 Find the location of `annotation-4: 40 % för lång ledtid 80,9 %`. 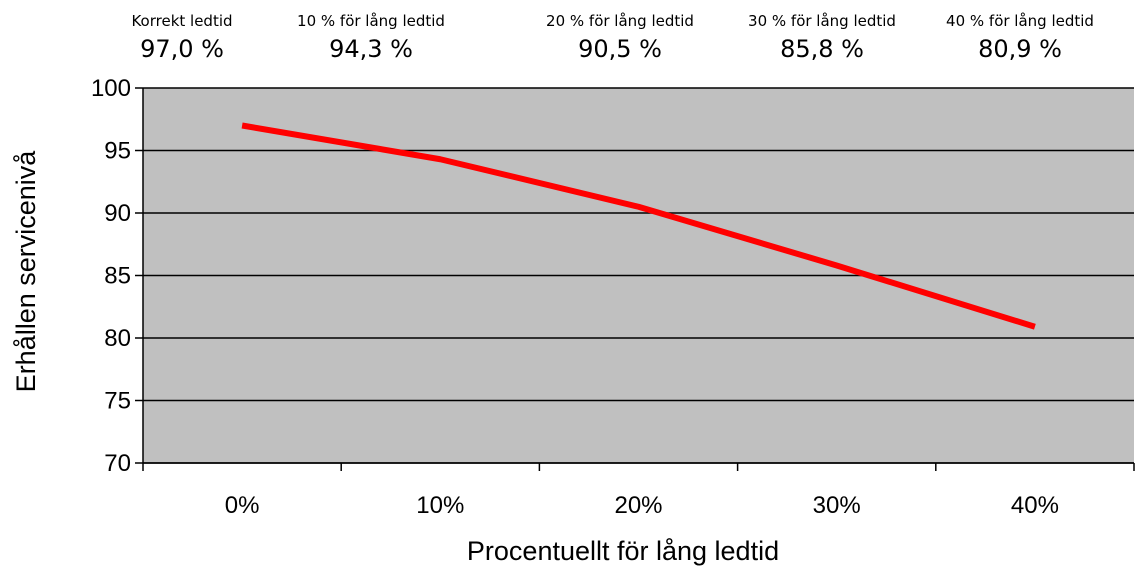

annotation-4: 40 % för lång ledtid 80,9 % is located at coordinates (1020, 37).